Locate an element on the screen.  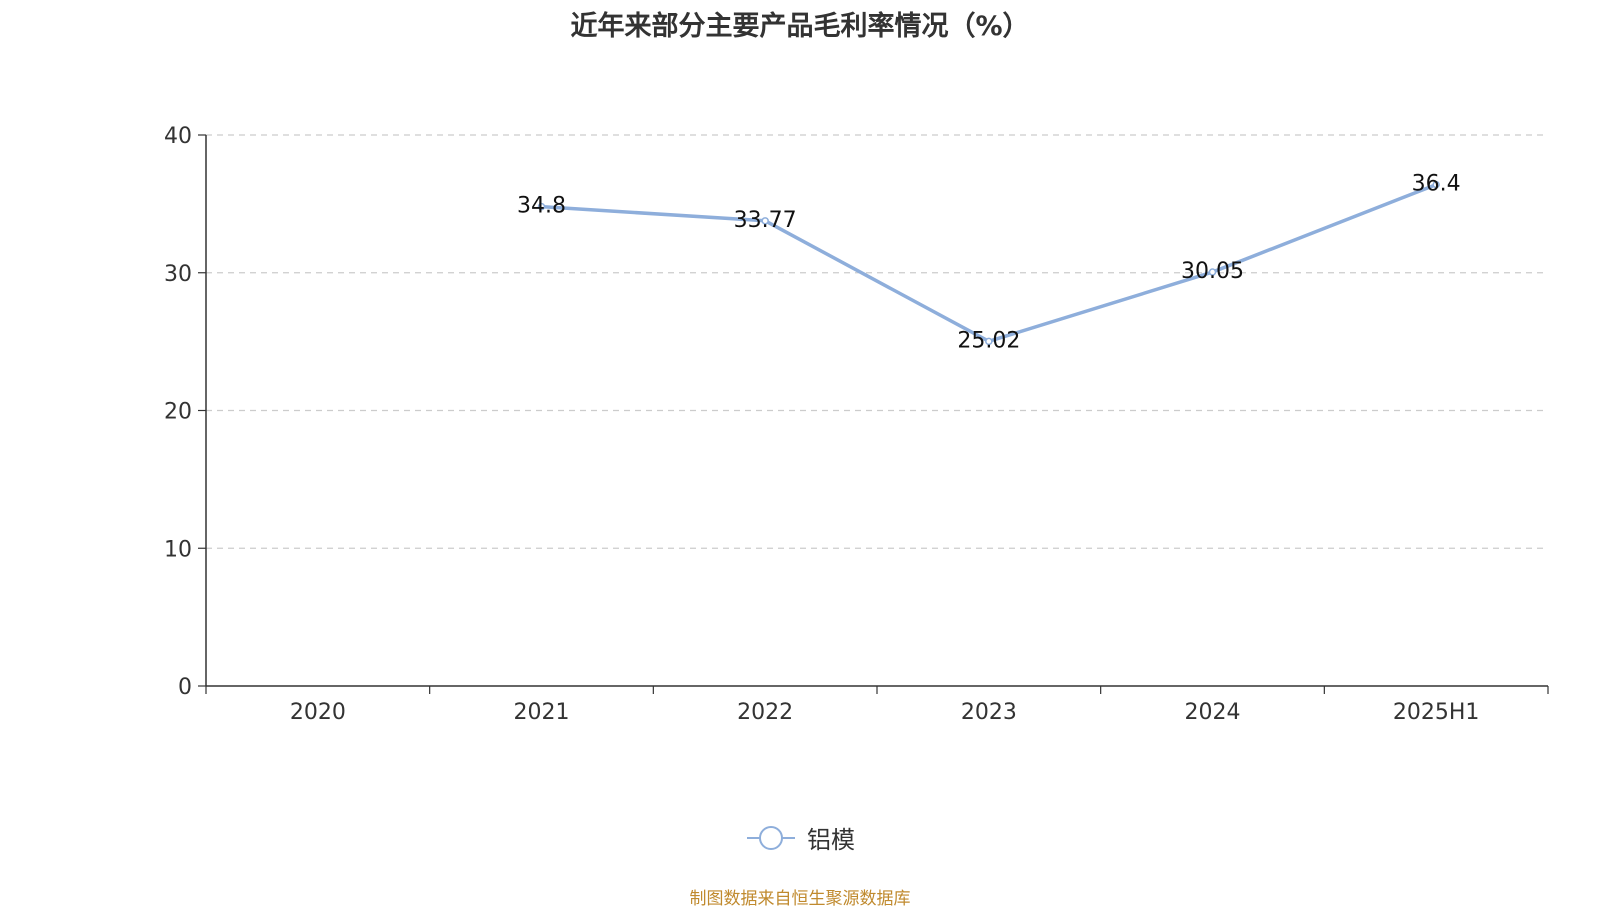
series-layer is located at coordinates (988, 263).